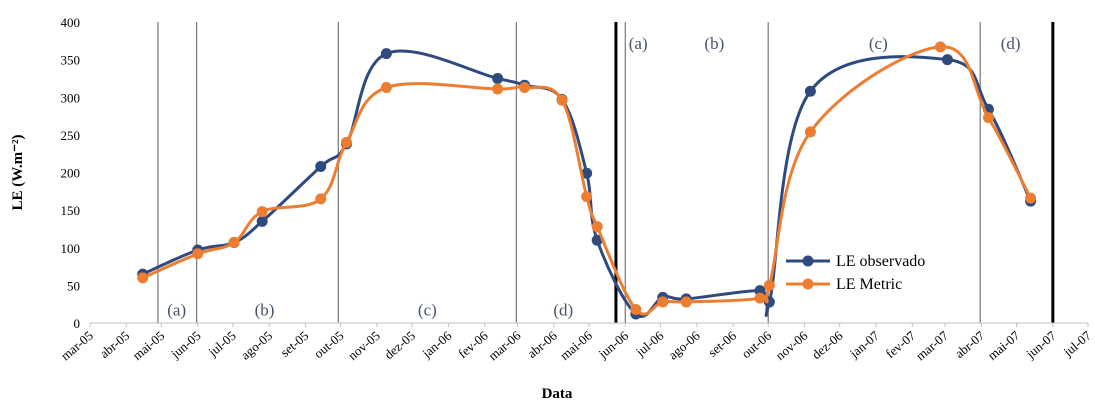 This screenshot has width=1095, height=403. Describe the element at coordinates (542, 343) in the screenshot. I see `x-tick-label: abr-06` at that location.